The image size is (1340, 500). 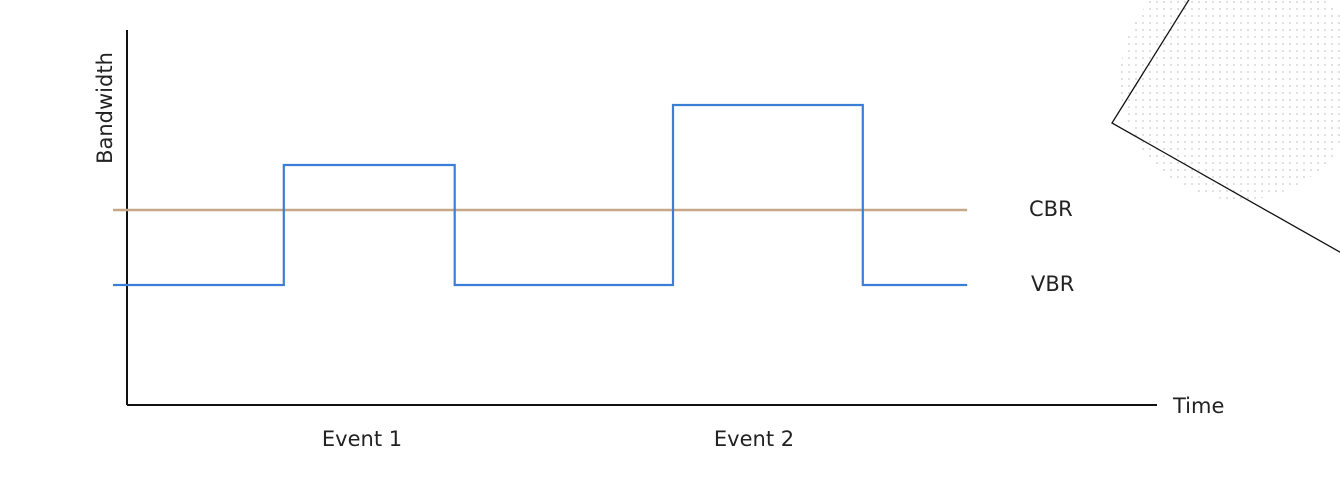 What do you see at coordinates (1230, 100) in the screenshot?
I see `dotted-pattern` at bounding box center [1230, 100].